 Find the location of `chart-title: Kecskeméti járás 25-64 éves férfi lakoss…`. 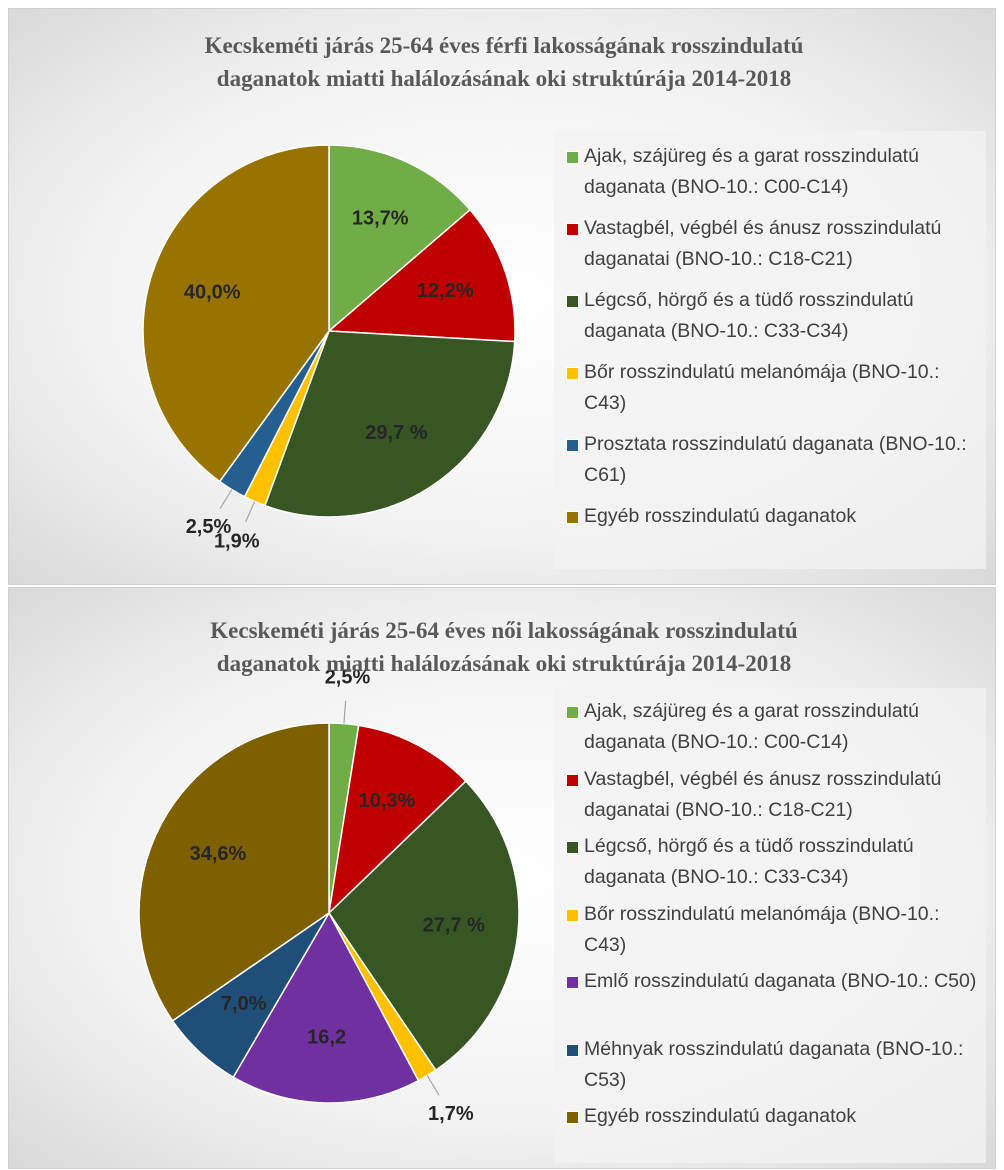

chart-title: Kecskeméti járás 25-64 éves férfi lakoss… is located at coordinates (504, 62).